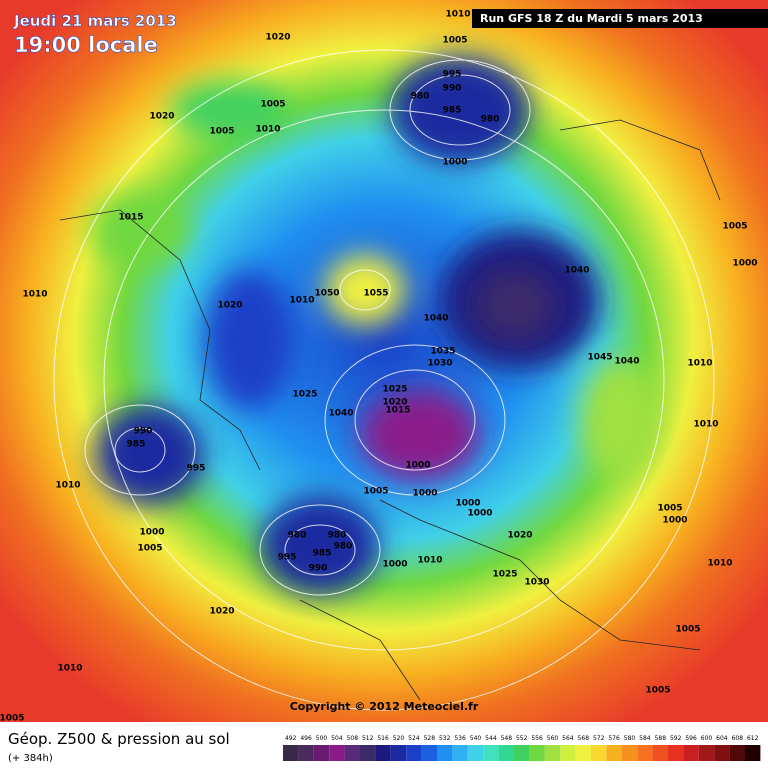 The image size is (768, 768). What do you see at coordinates (375, 294) in the screenshot?
I see `isobar-label: 1055` at bounding box center [375, 294].